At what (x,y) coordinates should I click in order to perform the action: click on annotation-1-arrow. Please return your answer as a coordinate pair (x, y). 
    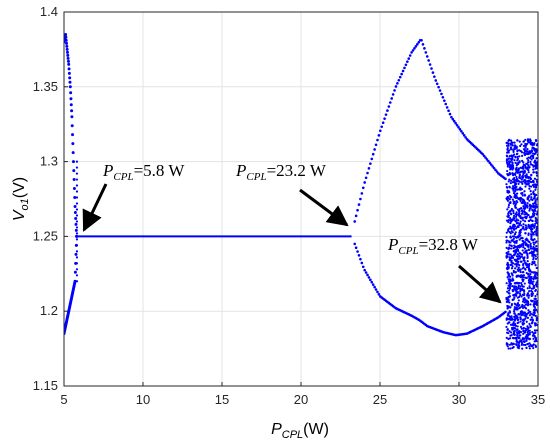
    Looking at the image, I should click on (95, 207).